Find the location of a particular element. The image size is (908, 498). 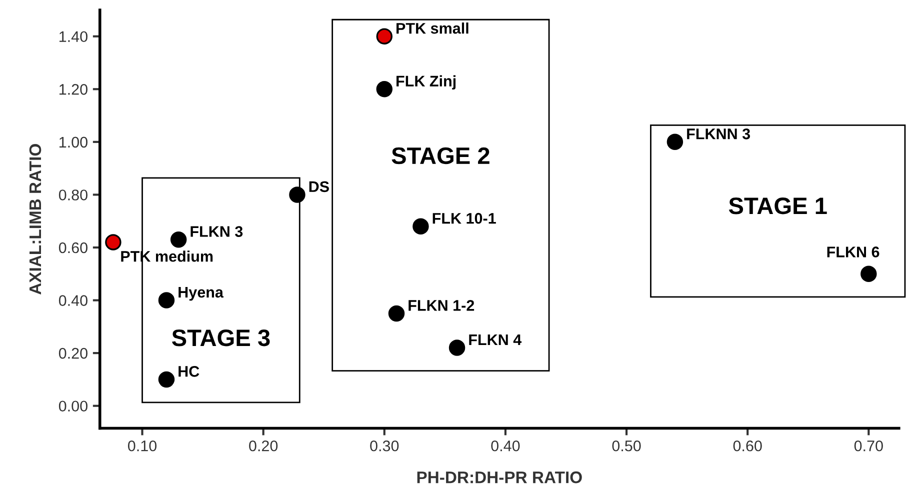

x-tick-label: 0.30 is located at coordinates (384, 446).